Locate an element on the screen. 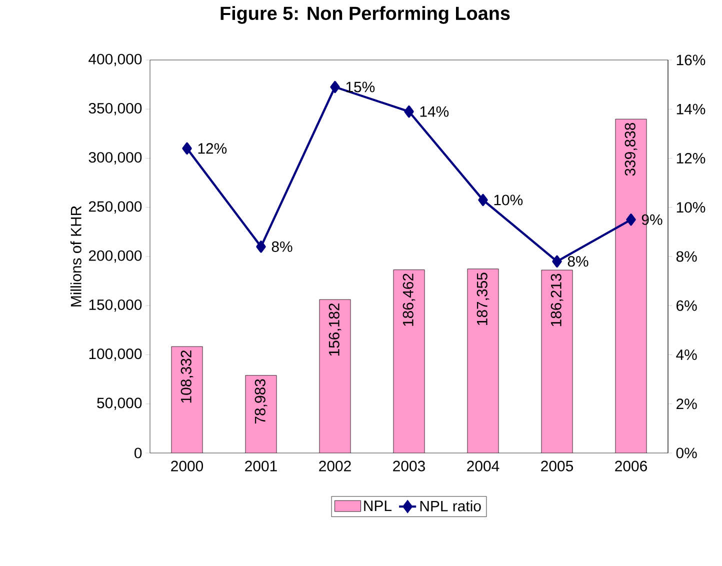 The height and width of the screenshot is (566, 722). y-axis-title: Millions of KHR is located at coordinates (76, 256).